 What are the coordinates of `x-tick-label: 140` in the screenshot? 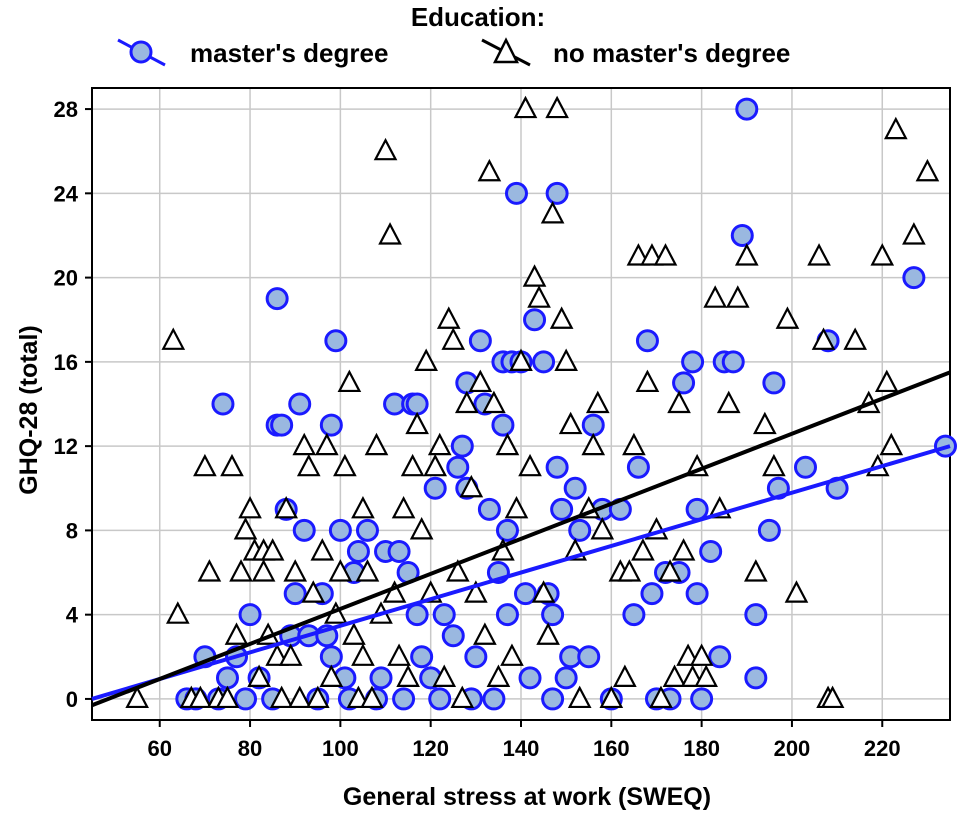 It's located at (521, 748).